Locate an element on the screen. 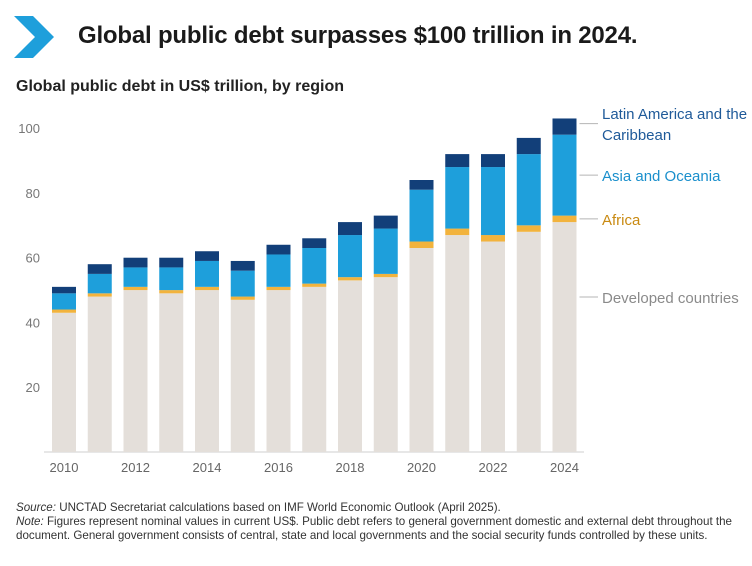  chevron-right-icon is located at coordinates (34, 37).